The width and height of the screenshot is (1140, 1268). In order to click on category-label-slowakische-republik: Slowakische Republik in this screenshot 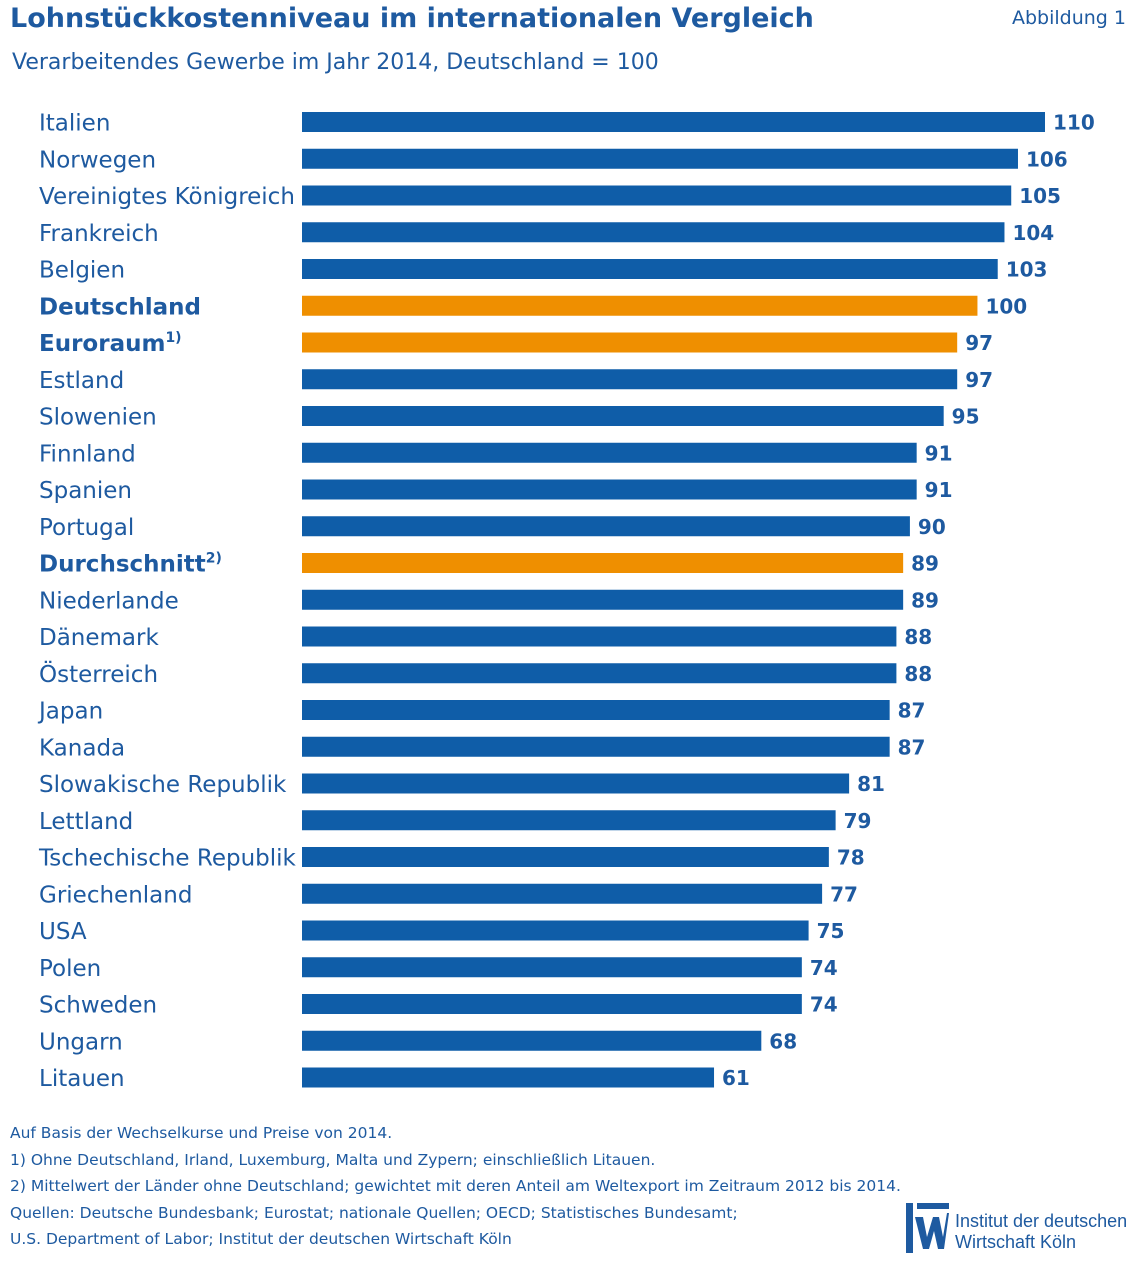, I will do `click(163, 785)`.